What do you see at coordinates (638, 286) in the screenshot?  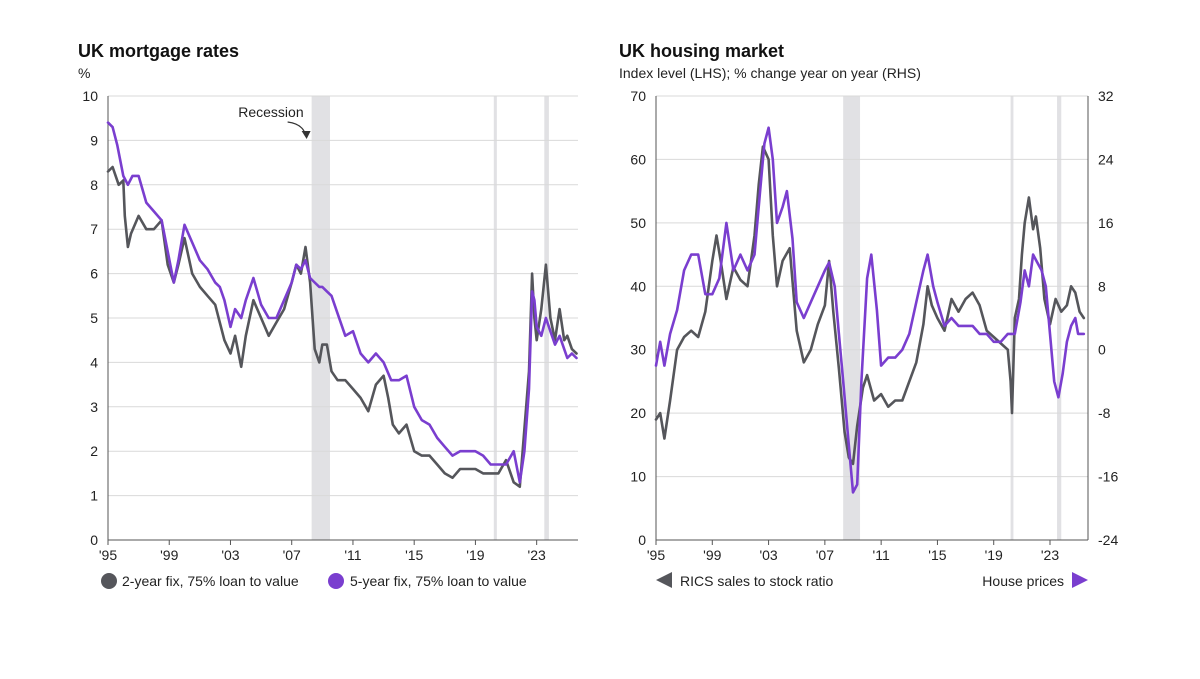 I see `y-tick-label-left: 40` at bounding box center [638, 286].